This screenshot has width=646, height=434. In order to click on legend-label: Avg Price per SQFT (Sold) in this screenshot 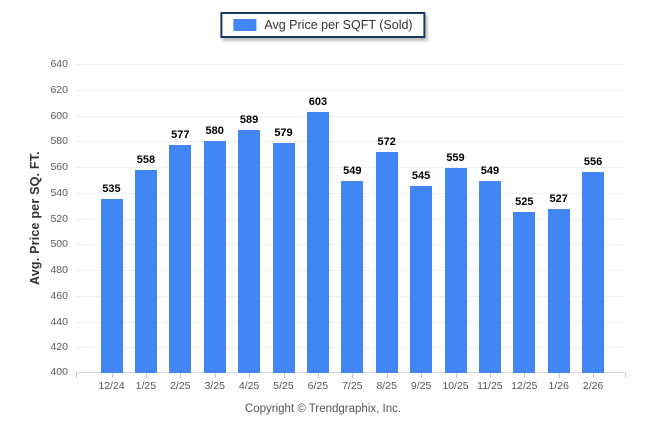, I will do `click(338, 25)`.